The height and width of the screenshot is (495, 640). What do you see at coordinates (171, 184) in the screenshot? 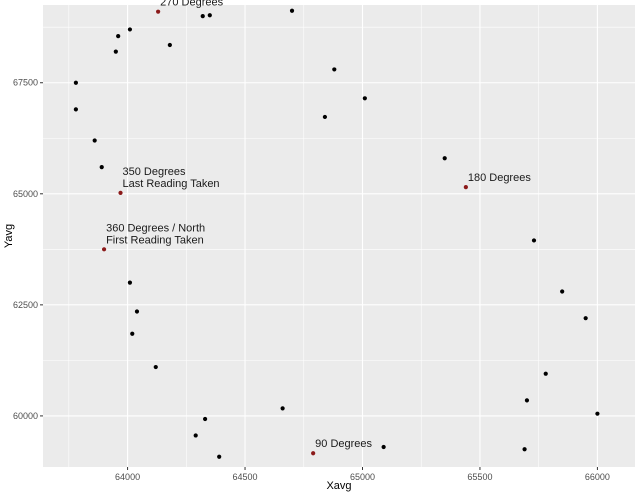
I see `annotation-label: Last Reading Taken` at bounding box center [171, 184].